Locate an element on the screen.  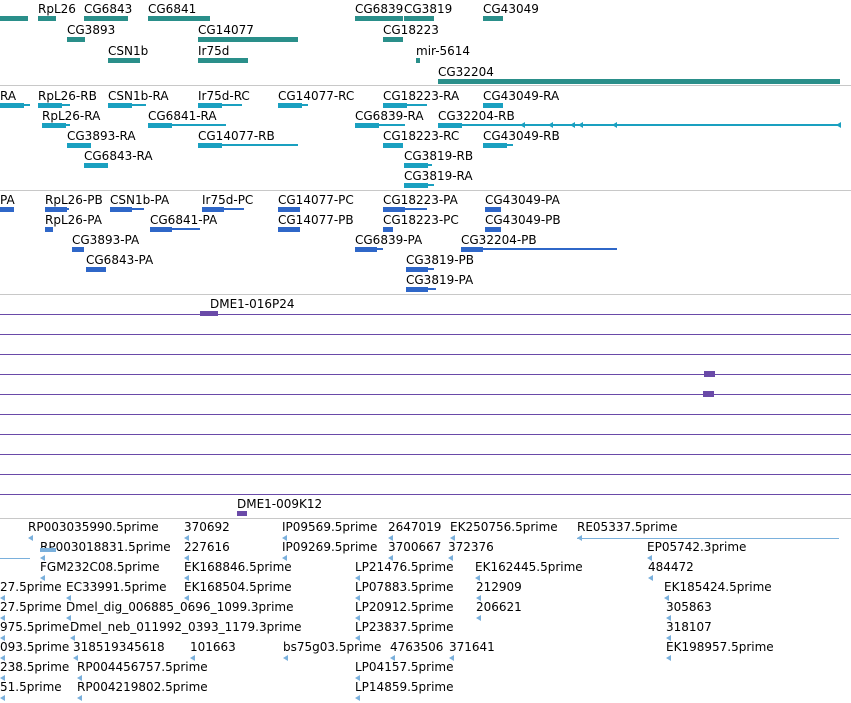
gene-label: CG14077 is located at coordinates (226, 30).